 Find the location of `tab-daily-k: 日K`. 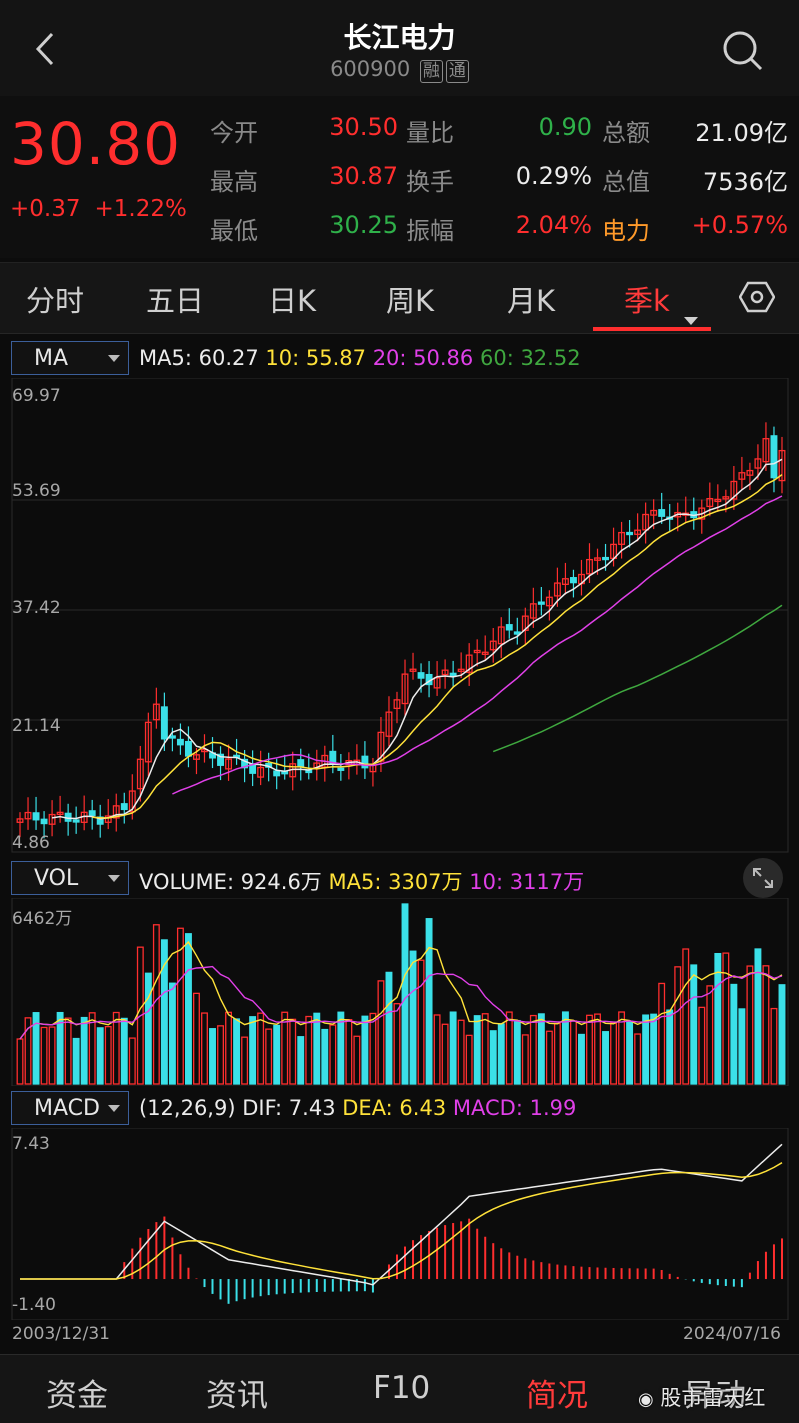

tab-daily-k: 日K is located at coordinates (292, 301).